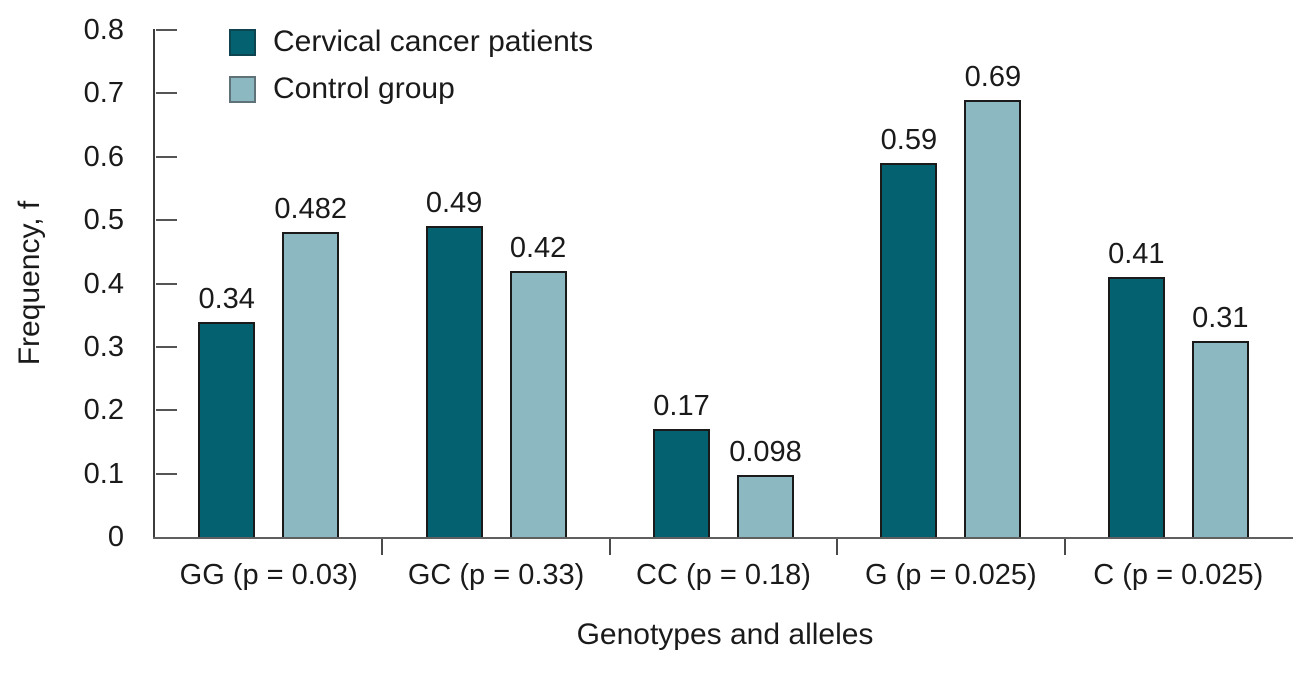 This screenshot has height=676, width=1308. I want to click on y-tick-label: 0.1, so click(103, 473).